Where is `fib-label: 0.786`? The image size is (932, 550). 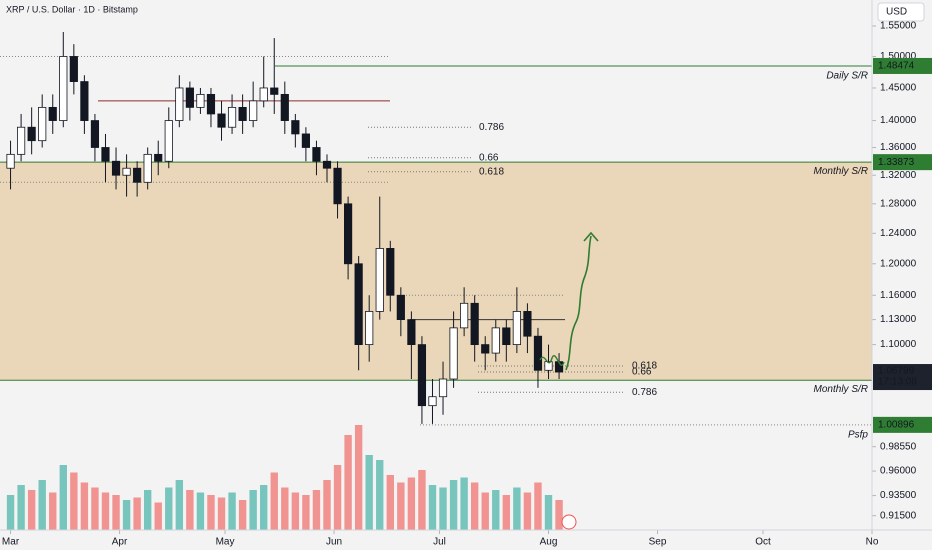 fib-label: 0.786 is located at coordinates (644, 392).